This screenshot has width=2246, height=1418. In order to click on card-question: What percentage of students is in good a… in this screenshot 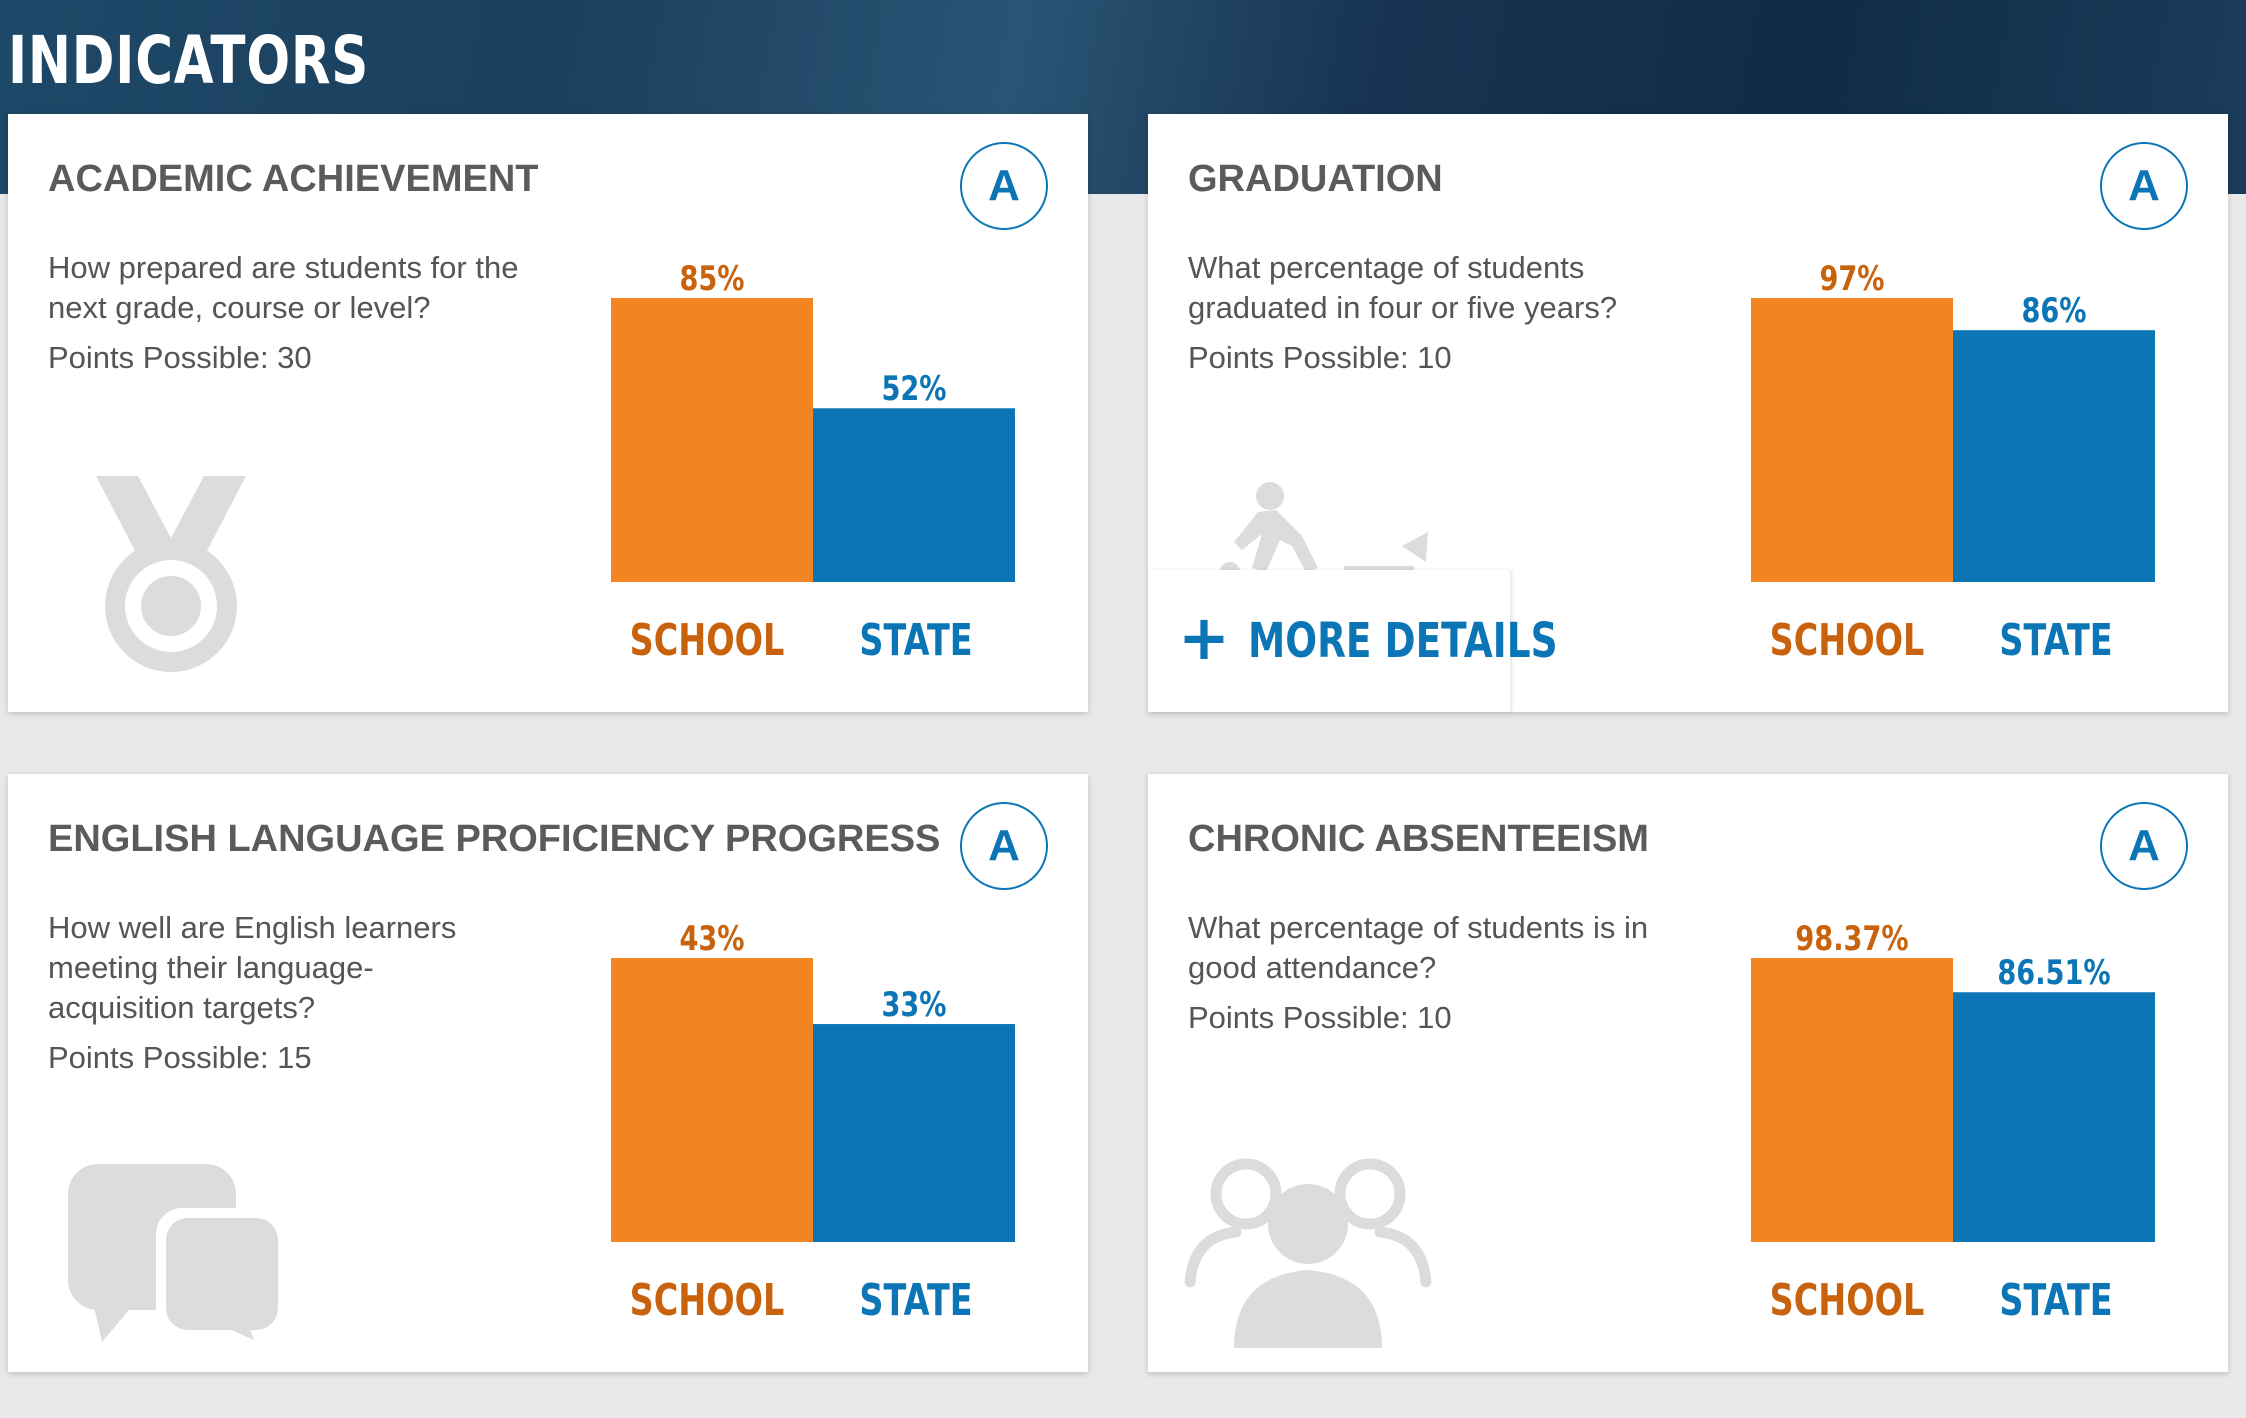, I will do `click(1438, 973)`.